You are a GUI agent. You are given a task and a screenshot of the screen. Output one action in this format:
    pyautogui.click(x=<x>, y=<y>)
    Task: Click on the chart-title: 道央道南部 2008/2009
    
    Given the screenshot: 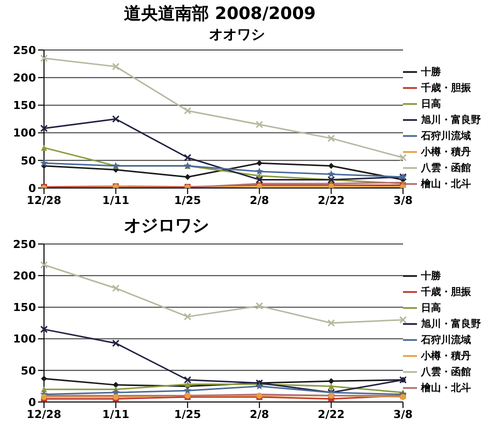 What is the action you would take?
    pyautogui.click(x=220, y=14)
    